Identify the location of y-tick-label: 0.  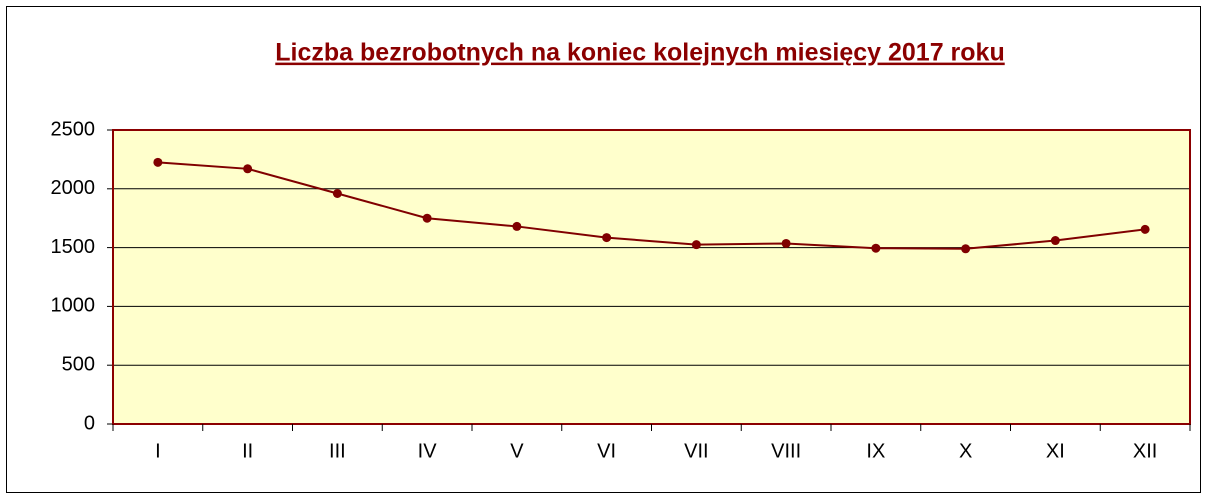
(89, 423).